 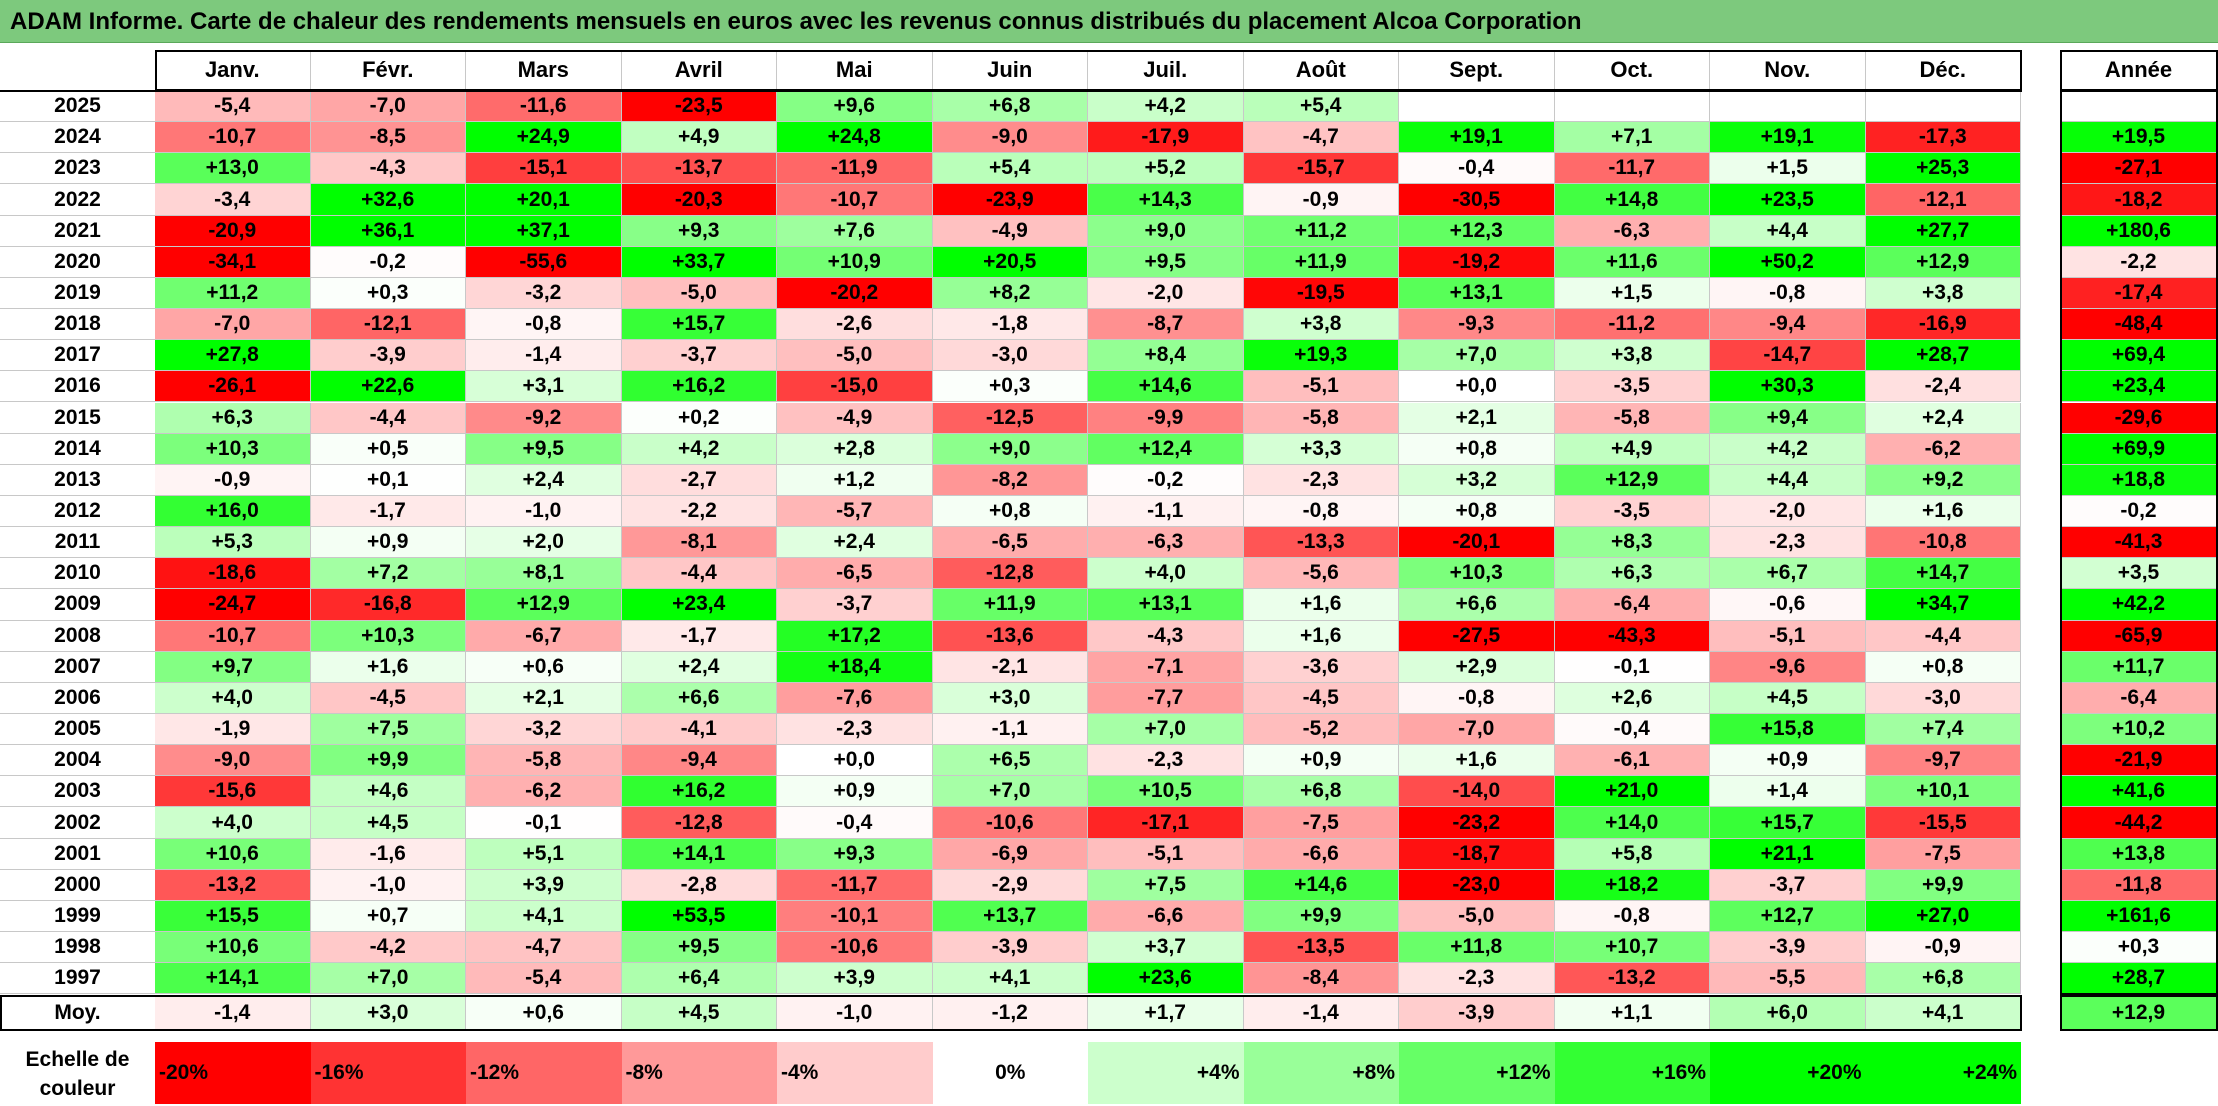 What do you see at coordinates (388, 1073) in the screenshot?
I see `color-scale-swatch: -16%` at bounding box center [388, 1073].